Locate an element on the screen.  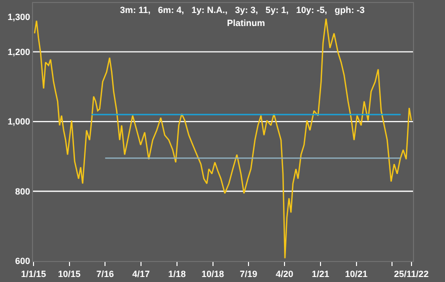
text: Platinum is located at coordinates (246, 23).